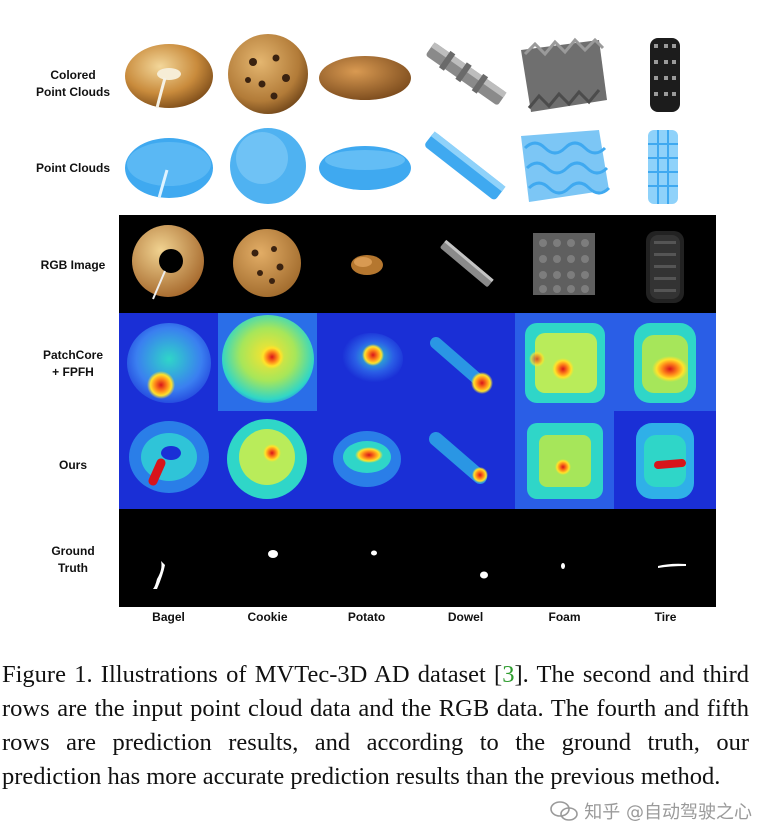 The height and width of the screenshot is (838, 774). I want to click on column-label-foam: Foam, so click(564, 617).